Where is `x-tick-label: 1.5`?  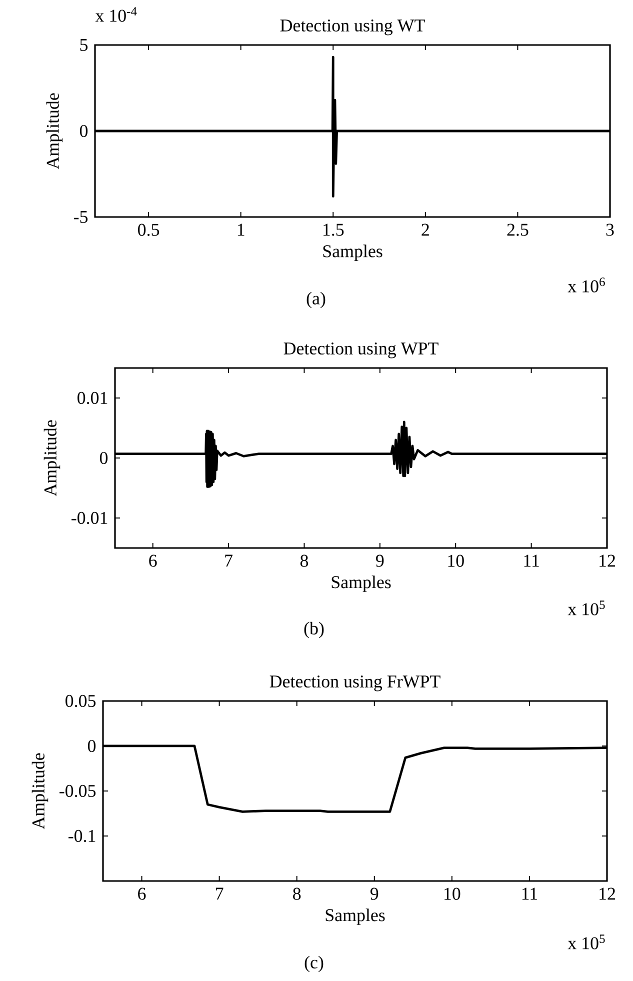 x-tick-label: 1.5 is located at coordinates (333, 230).